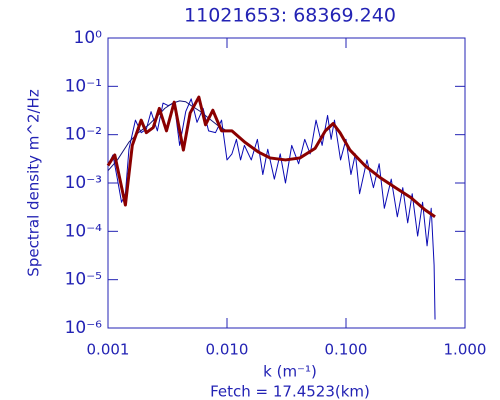 The image size is (500, 400). I want to click on y-tick-label: 10⁻², so click(83, 135).